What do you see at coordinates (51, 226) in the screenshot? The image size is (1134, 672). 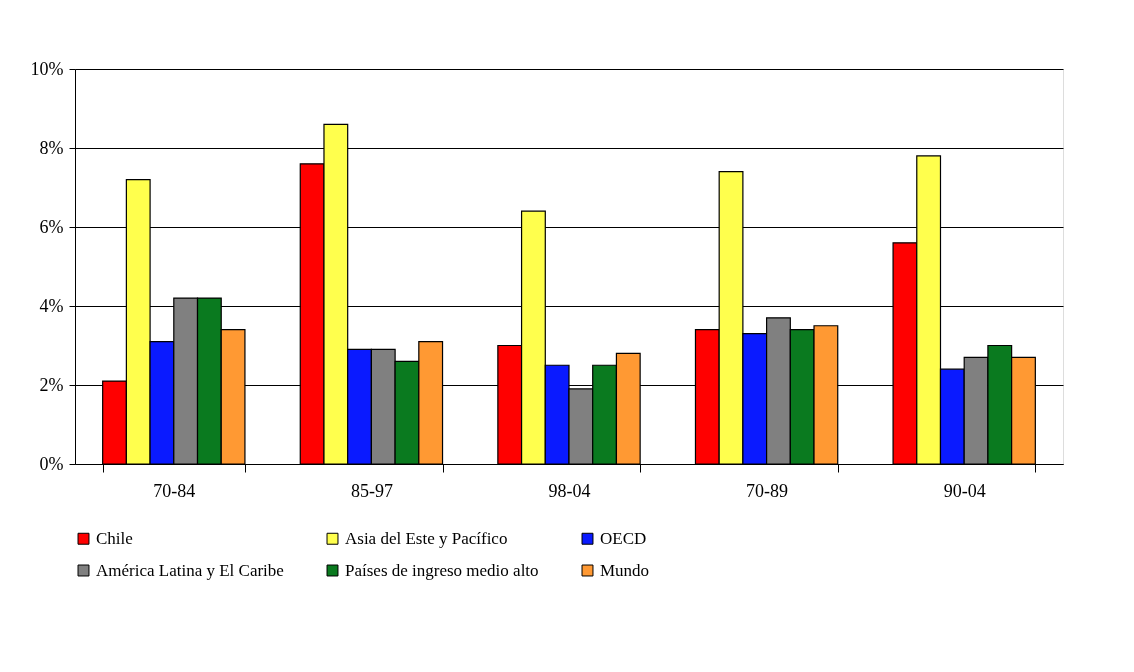 I see `y-tick-label: 6%` at bounding box center [51, 226].